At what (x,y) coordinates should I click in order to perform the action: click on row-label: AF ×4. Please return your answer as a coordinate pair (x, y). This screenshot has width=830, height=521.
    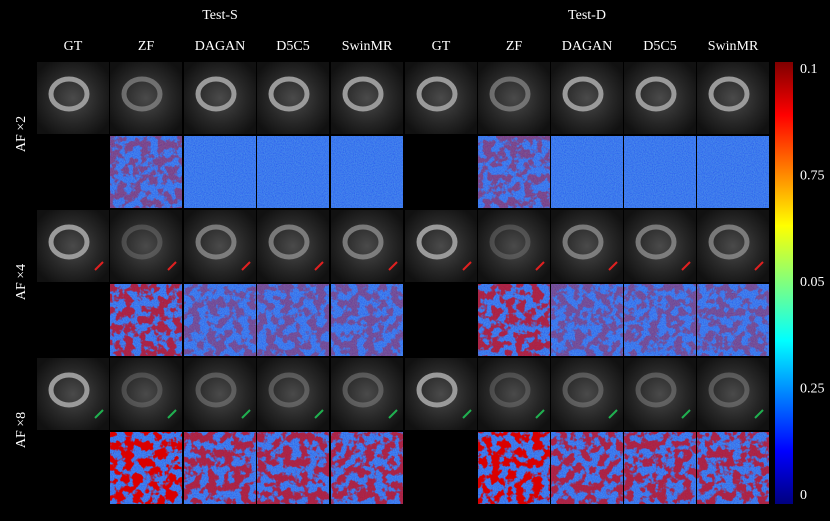
    Looking at the image, I should click on (21, 282).